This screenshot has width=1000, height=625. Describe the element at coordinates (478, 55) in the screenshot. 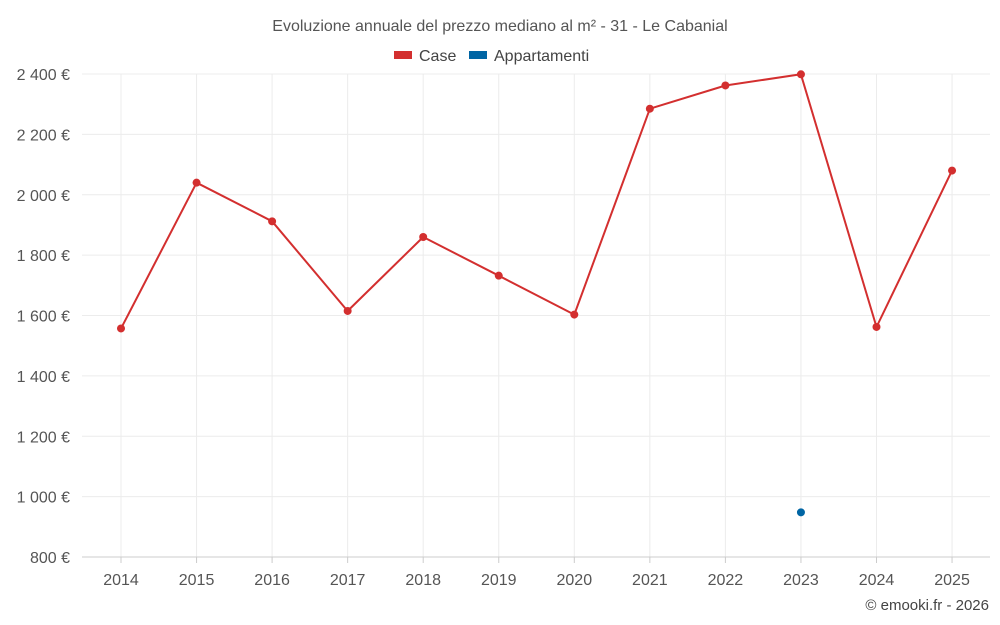

I see `legend-swatch-appartamenti` at that location.